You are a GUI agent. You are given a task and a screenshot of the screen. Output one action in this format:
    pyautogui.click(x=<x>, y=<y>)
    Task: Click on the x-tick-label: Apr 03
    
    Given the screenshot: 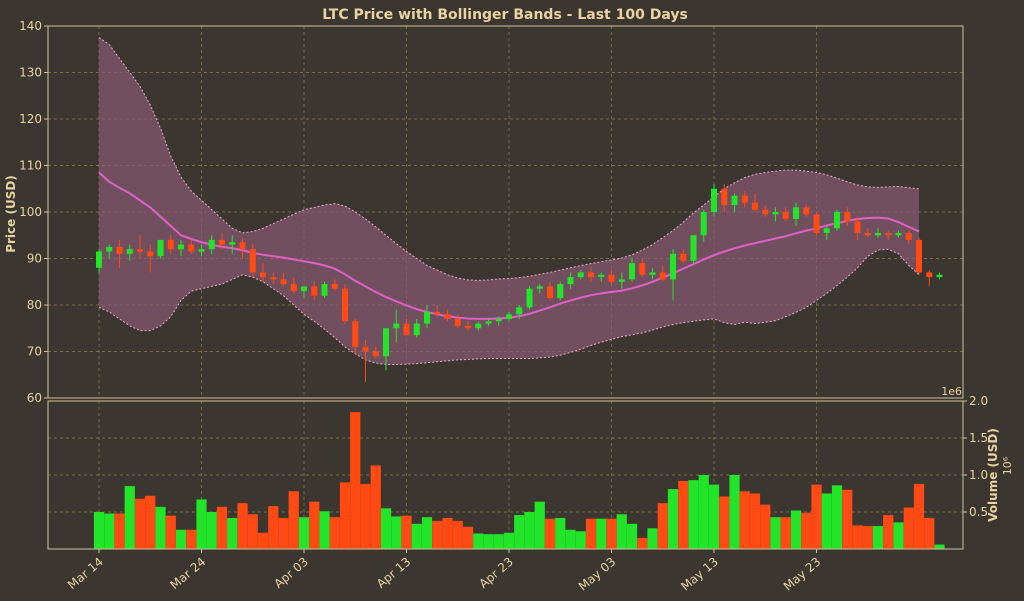 What is the action you would take?
    pyautogui.click(x=291, y=573)
    